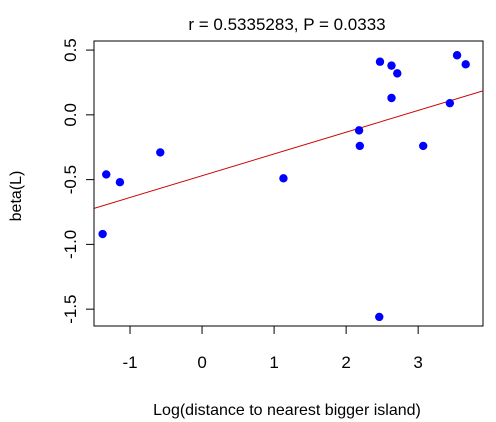  Describe the element at coordinates (129, 362) in the screenshot. I see `x-tick-label: -1` at that location.